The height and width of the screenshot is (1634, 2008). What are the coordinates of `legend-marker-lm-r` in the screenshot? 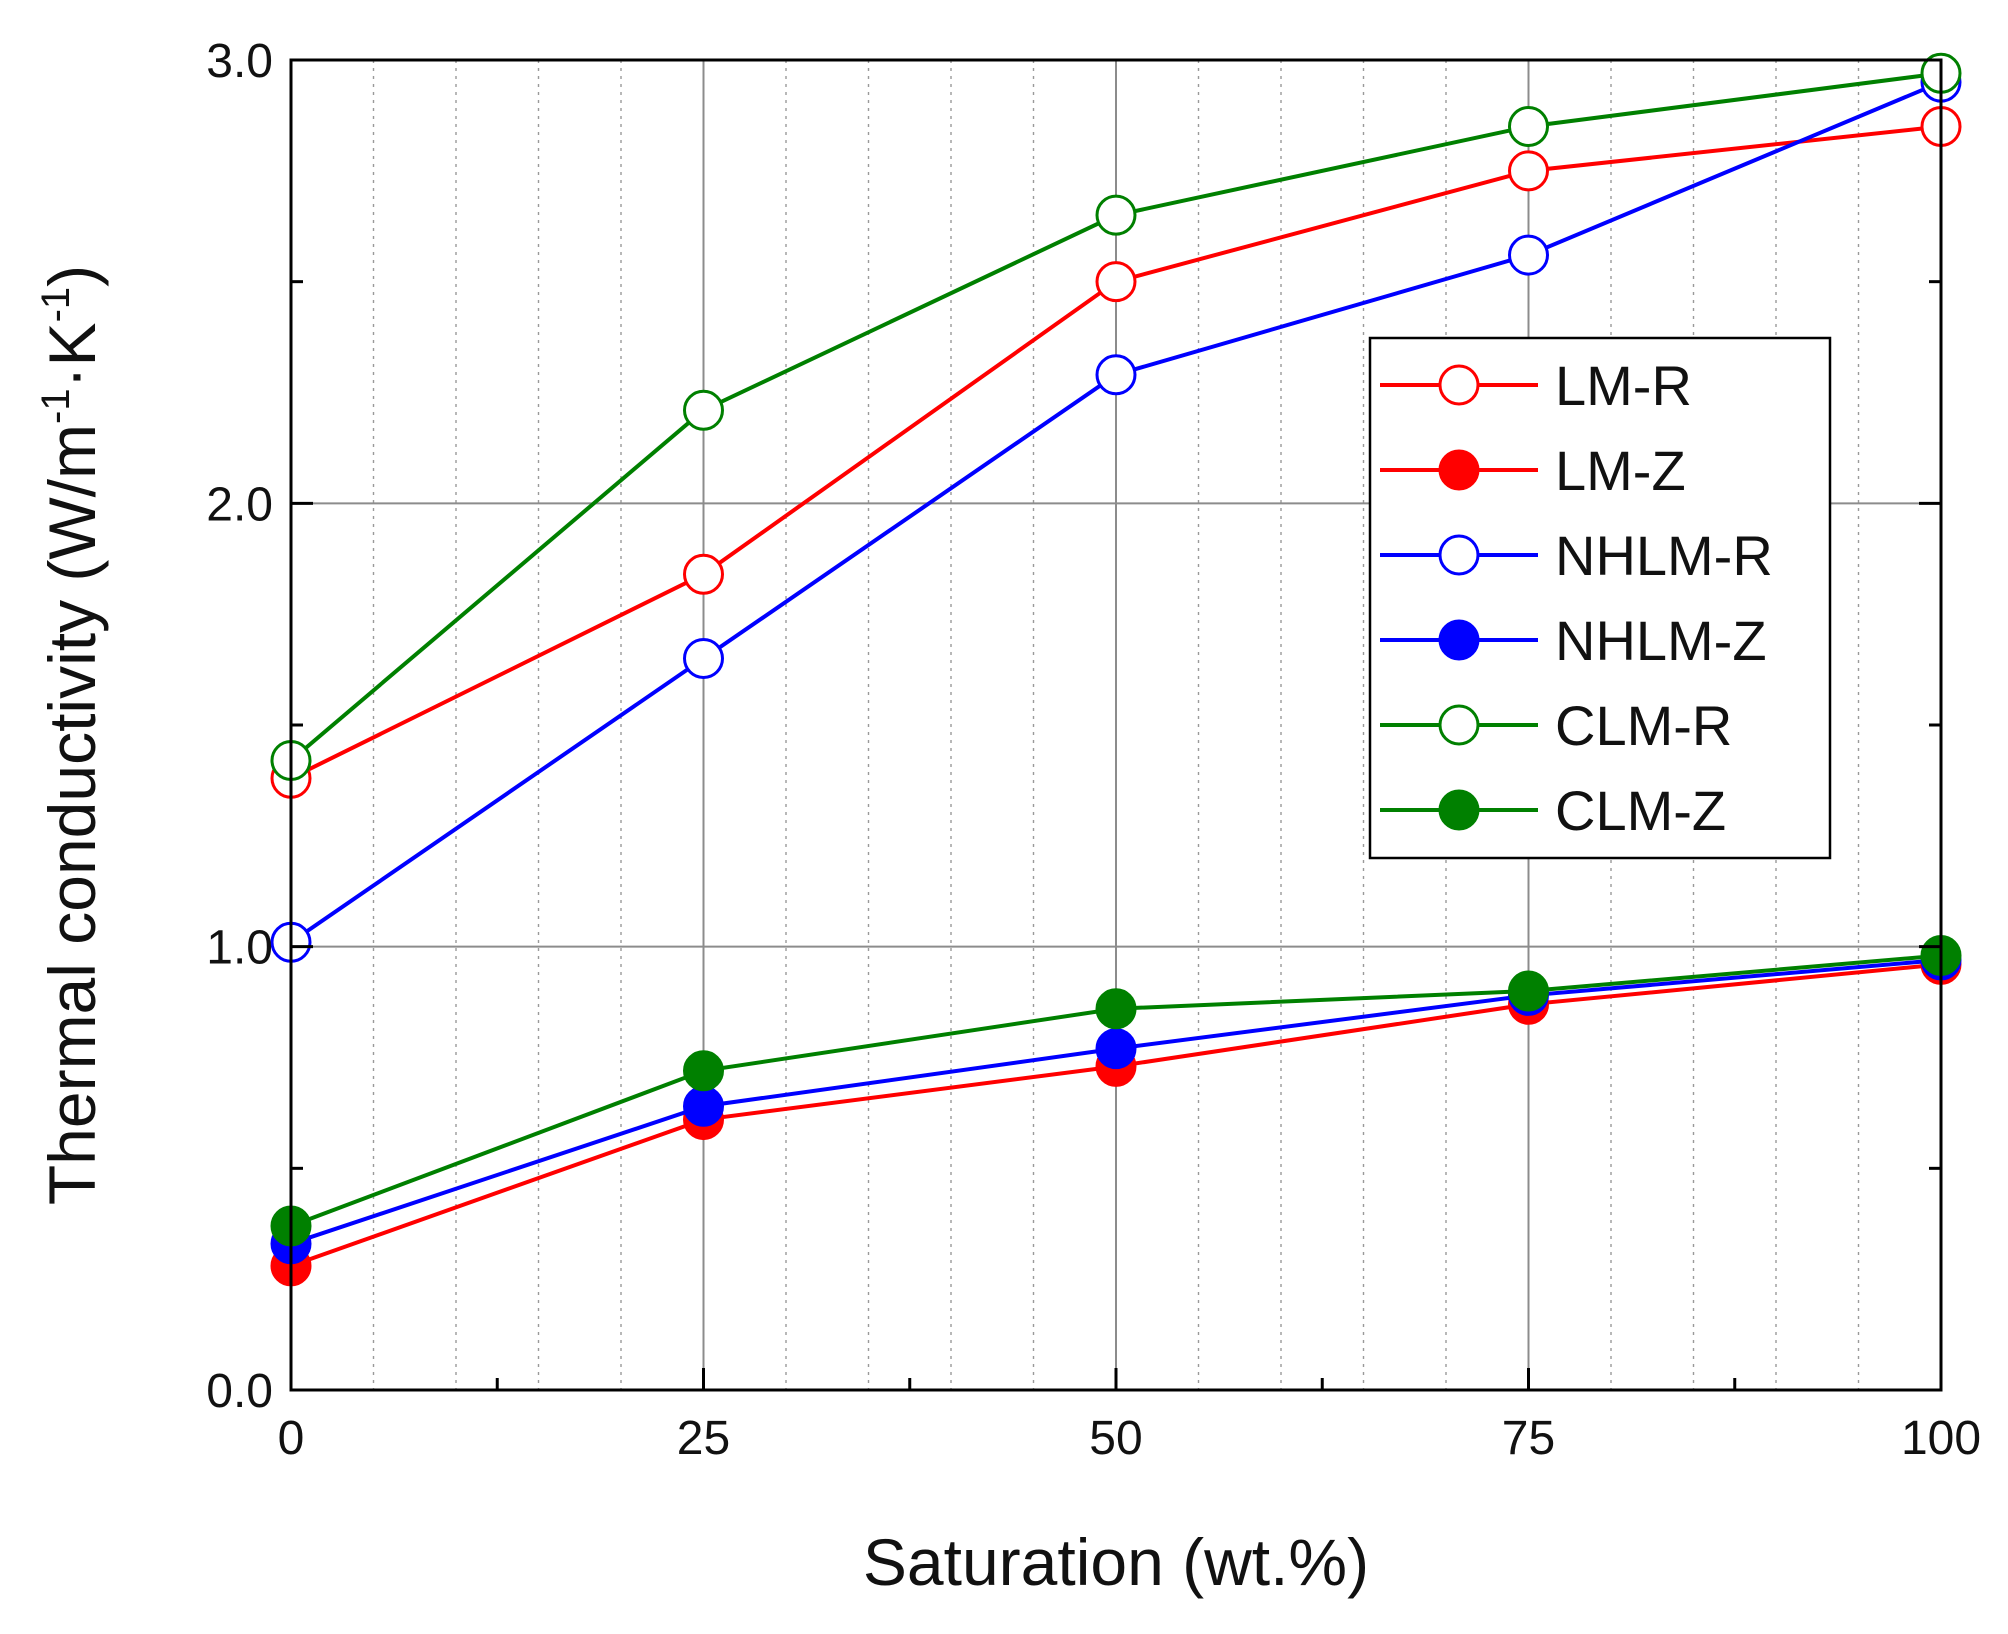 It's located at (1459, 385).